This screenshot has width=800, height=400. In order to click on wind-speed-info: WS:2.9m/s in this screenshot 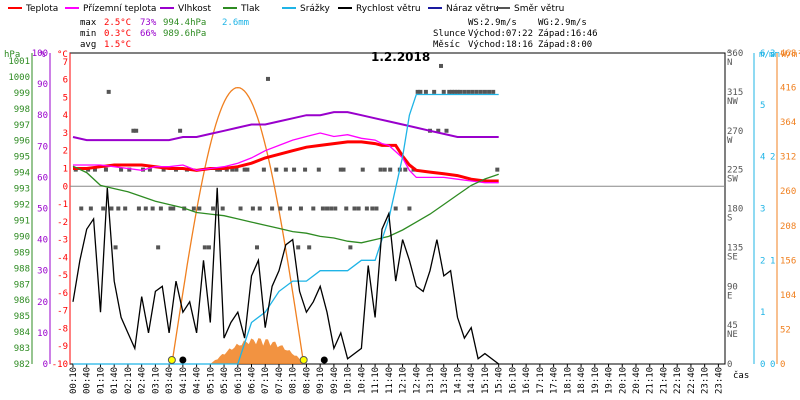, I will do `click(492, 23)`.